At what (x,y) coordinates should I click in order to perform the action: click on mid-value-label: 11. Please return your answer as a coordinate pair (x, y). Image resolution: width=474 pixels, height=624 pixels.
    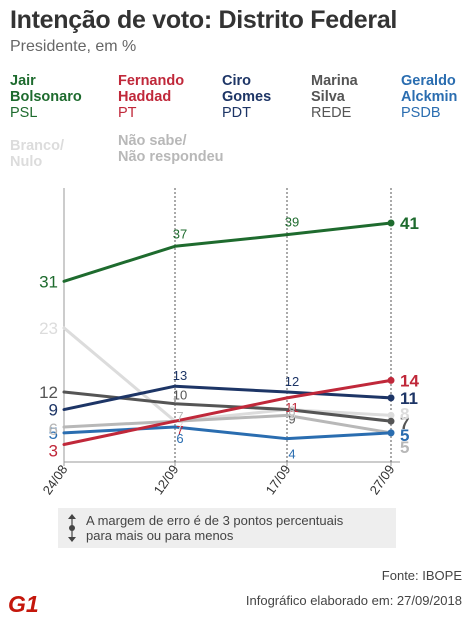
    Looking at the image, I should click on (292, 407).